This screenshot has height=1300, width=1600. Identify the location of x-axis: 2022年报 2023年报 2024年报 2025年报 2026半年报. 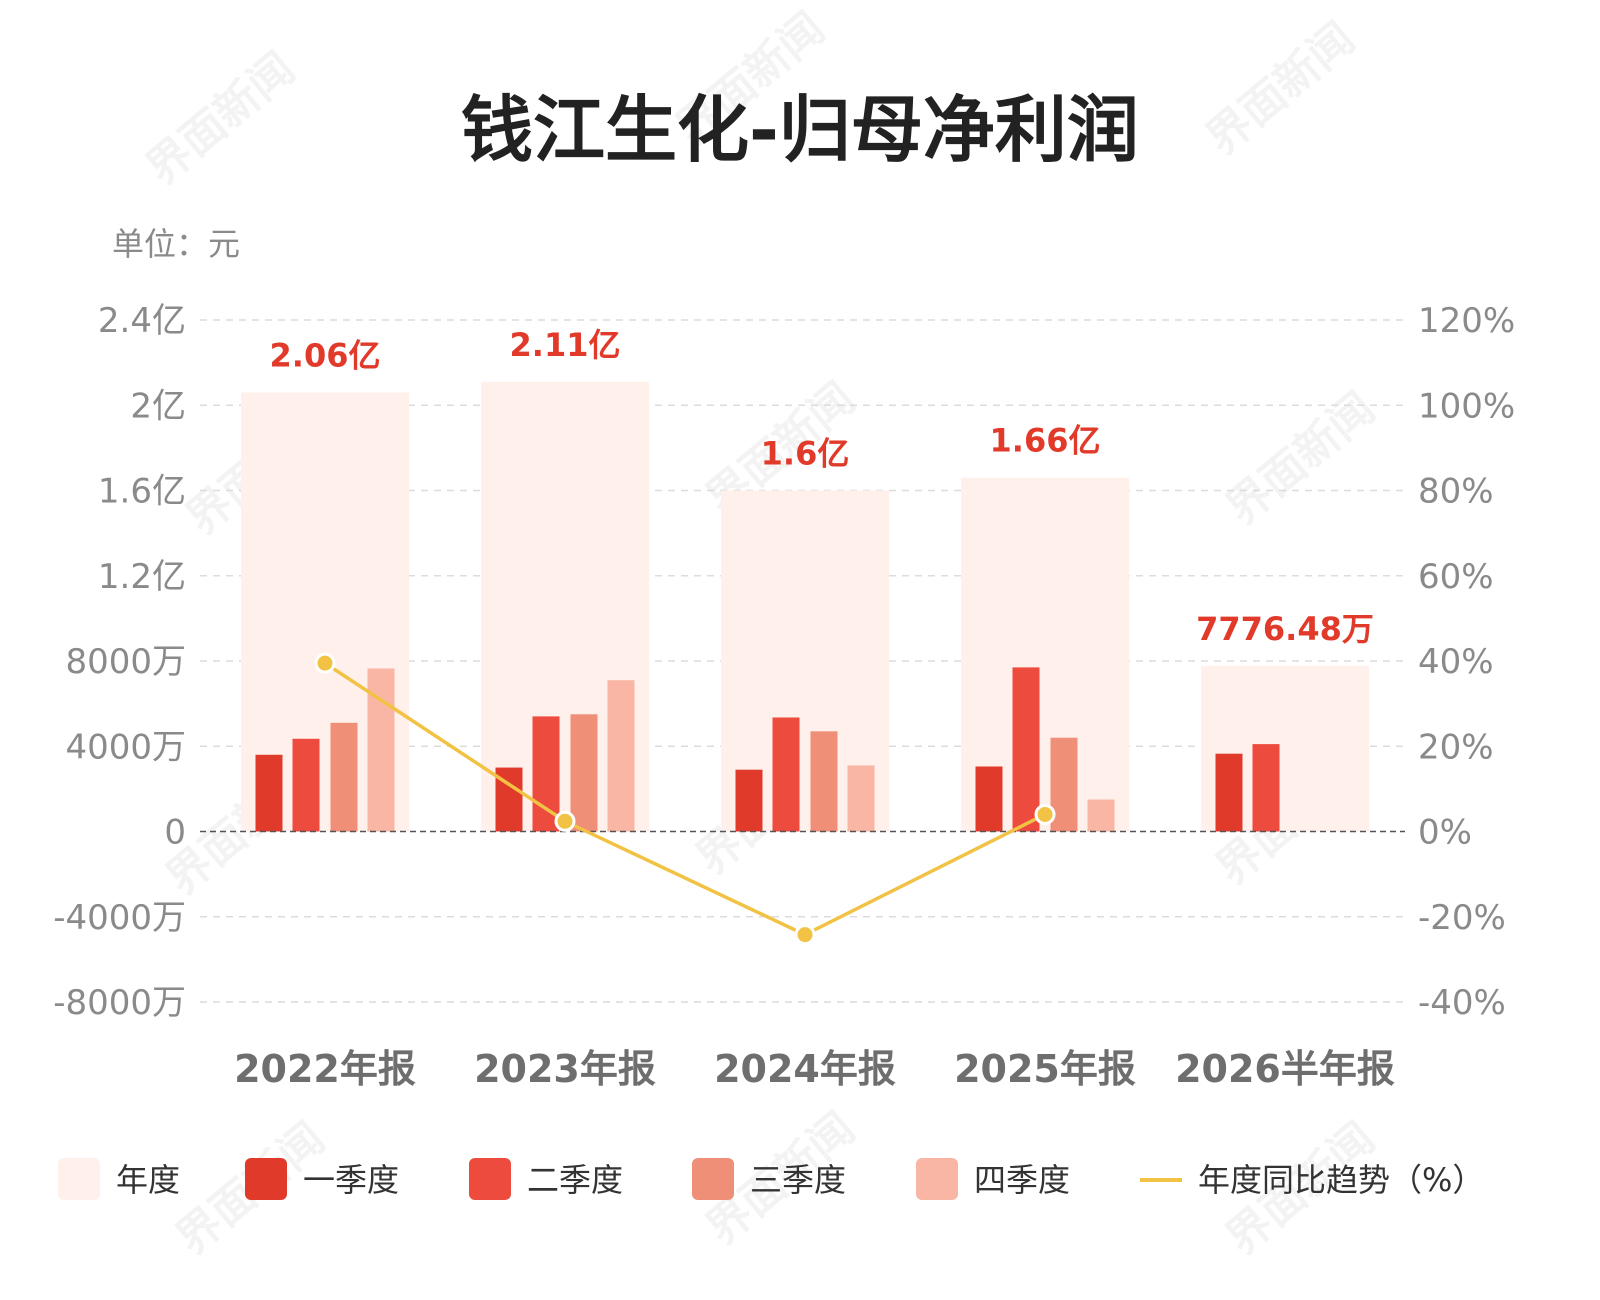
(814, 1069).